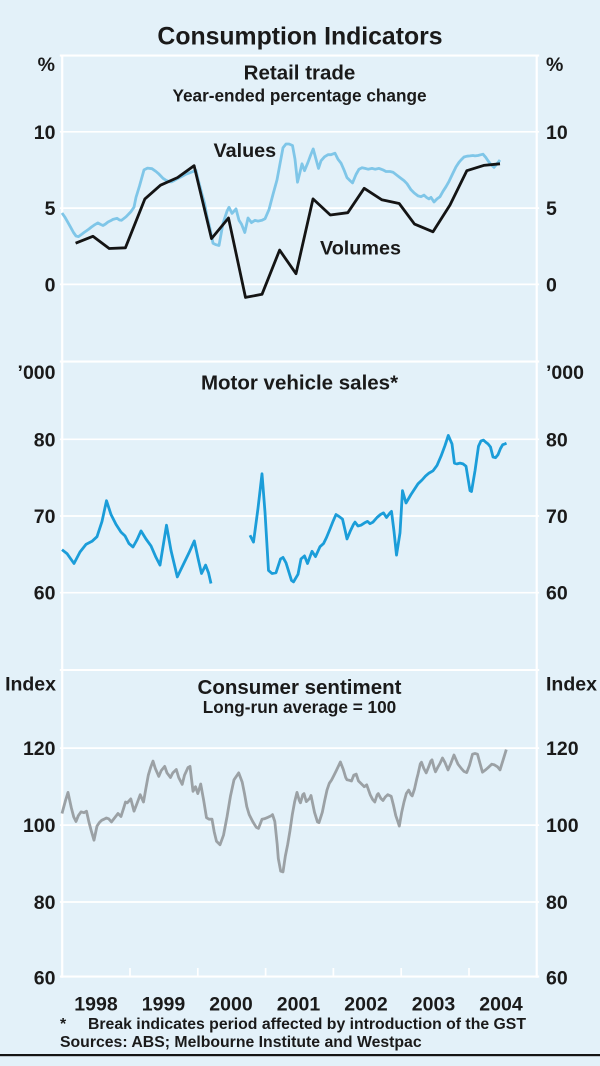 The width and height of the screenshot is (600, 1066). What do you see at coordinates (299, 96) in the screenshot?
I see `svg-text: Year-ended percentage change` at bounding box center [299, 96].